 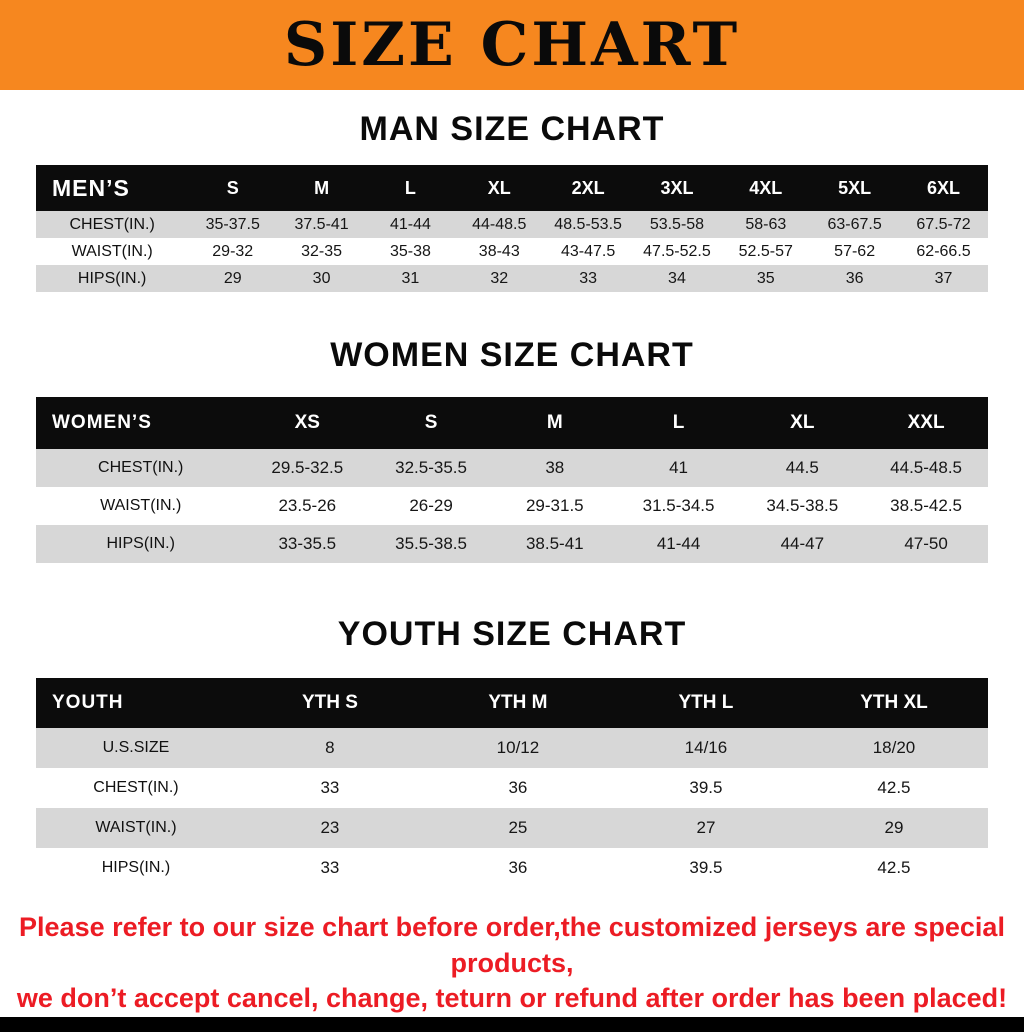 What do you see at coordinates (766, 251) in the screenshot?
I see `value-cell: 52.5-57` at bounding box center [766, 251].